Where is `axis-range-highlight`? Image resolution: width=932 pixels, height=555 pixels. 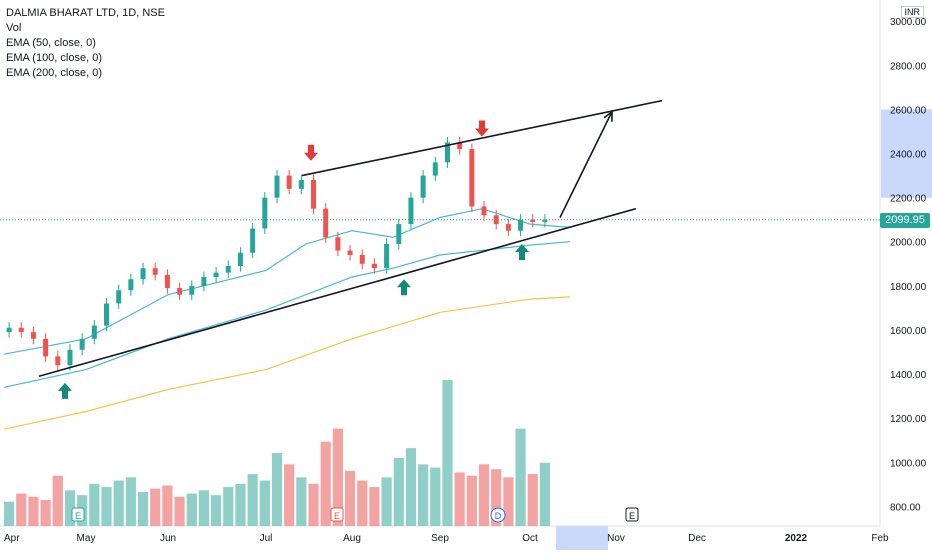 axis-range-highlight is located at coordinates (906, 153).